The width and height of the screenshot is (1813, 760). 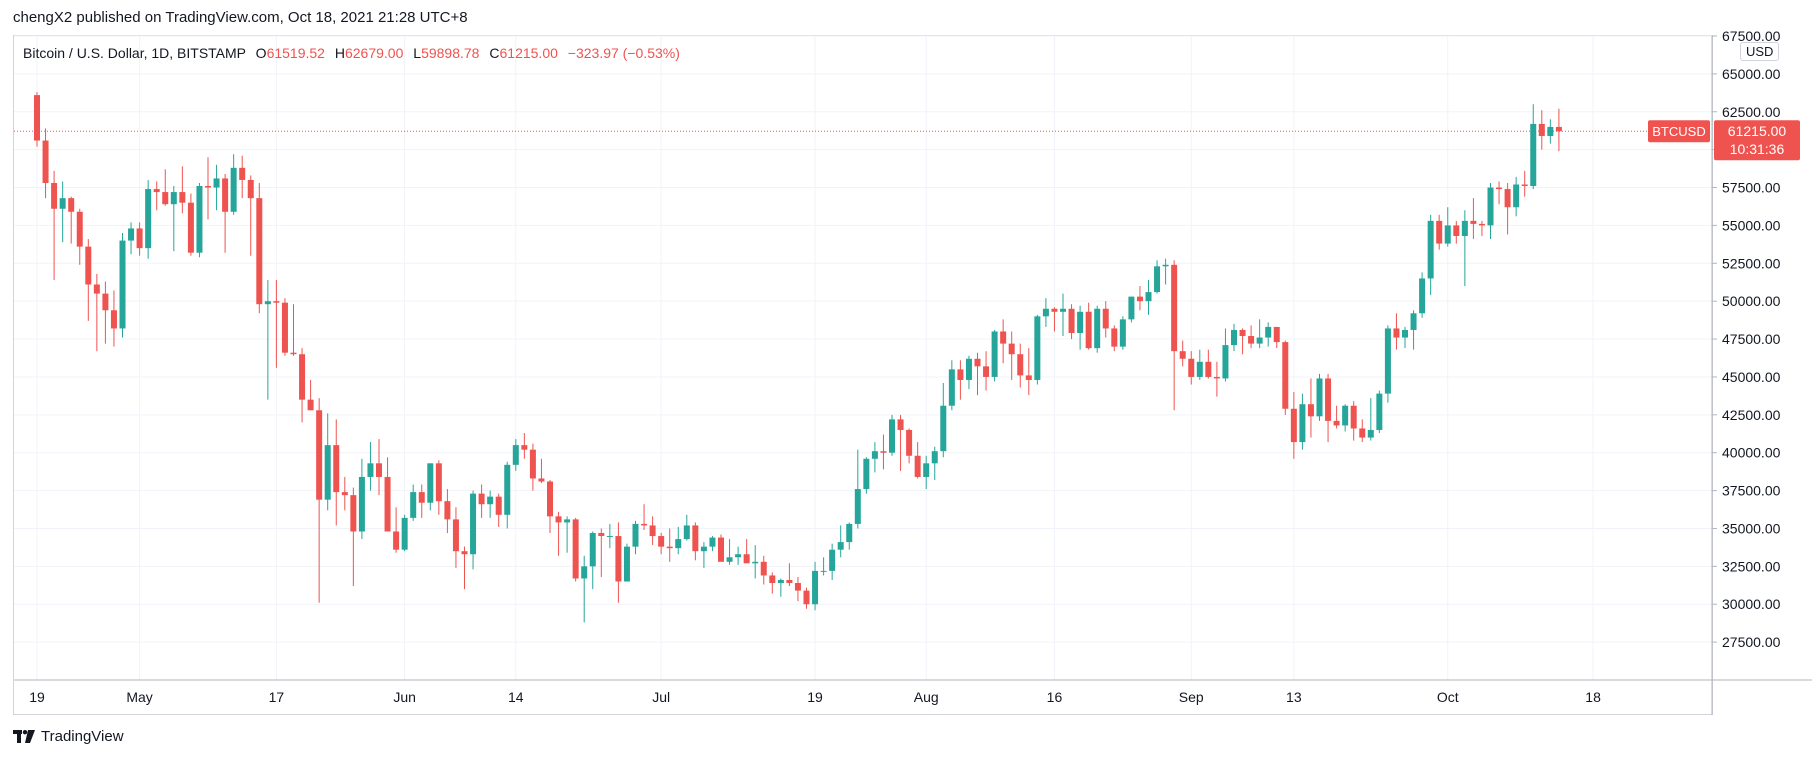 What do you see at coordinates (134, 53) in the screenshot?
I see `legend-symbol: Bitcoin / U.S. Dollar, 1D, BITSTAMP` at bounding box center [134, 53].